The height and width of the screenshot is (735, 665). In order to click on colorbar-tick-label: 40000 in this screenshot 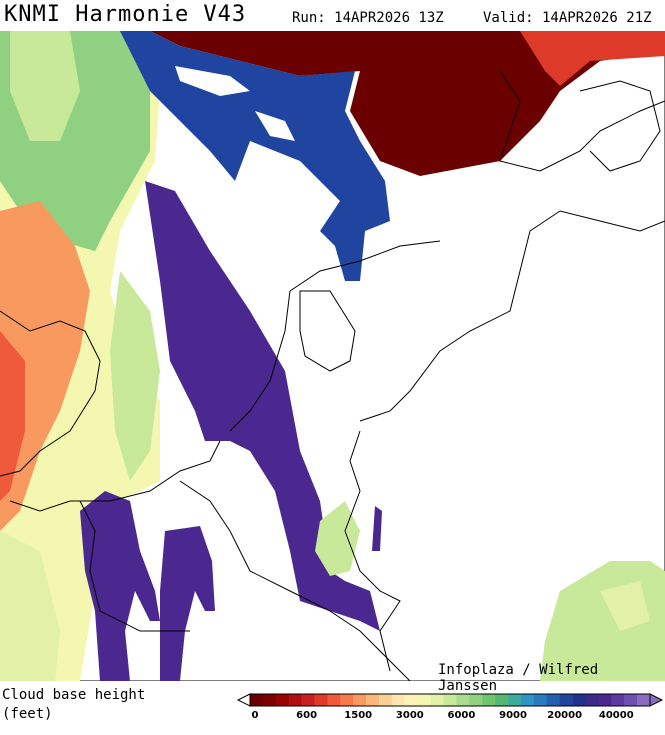, I will do `click(616, 715)`.